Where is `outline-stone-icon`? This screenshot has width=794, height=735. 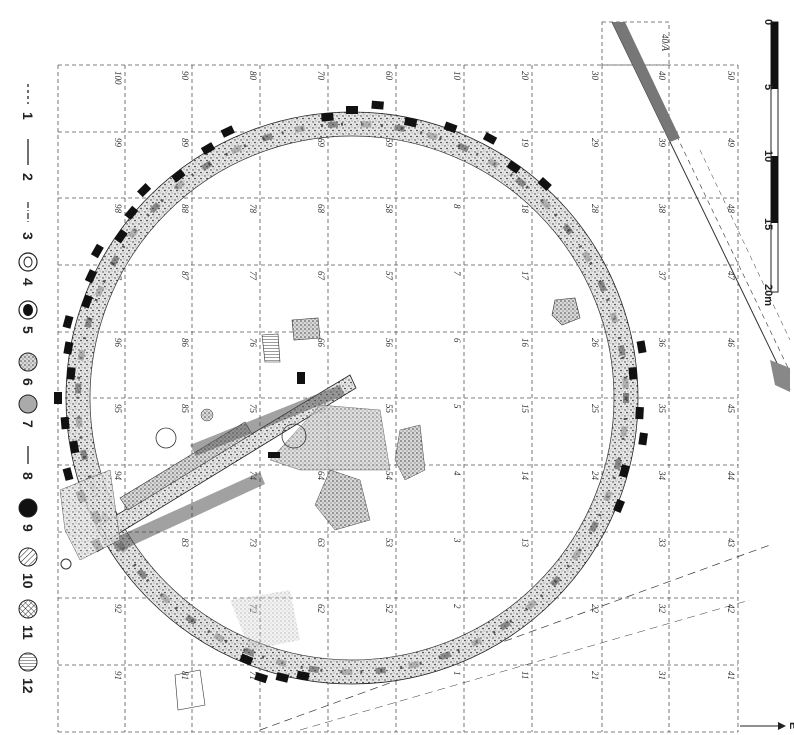 outline-stone-icon is located at coordinates (28, 262).